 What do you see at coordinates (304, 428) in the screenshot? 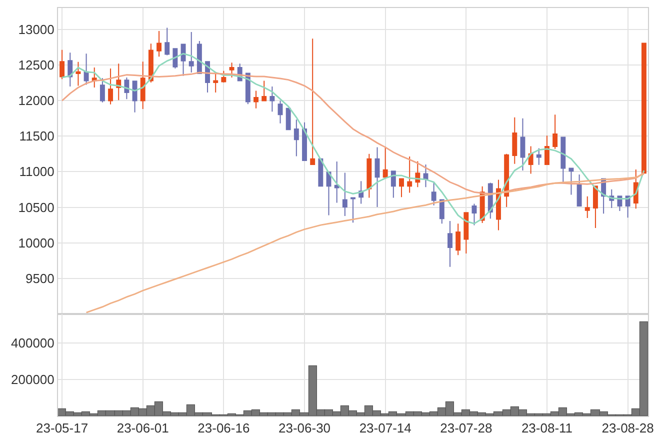
I see `x-tick-label: 23-06-30` at bounding box center [304, 428].